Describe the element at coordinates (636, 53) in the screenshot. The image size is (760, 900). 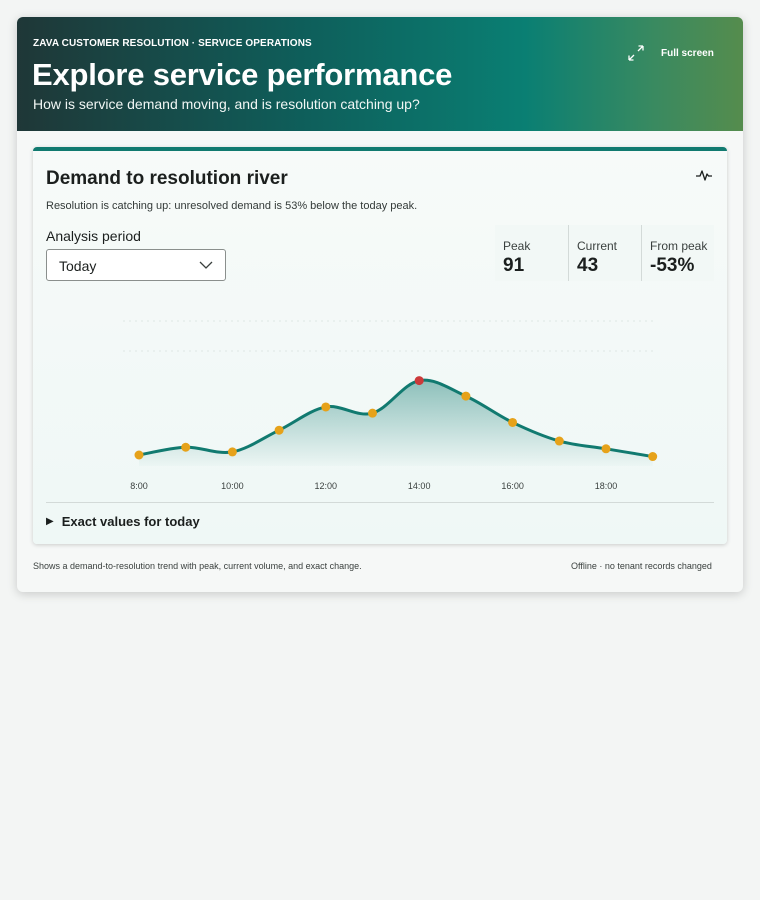
I see `expand-icon` at that location.